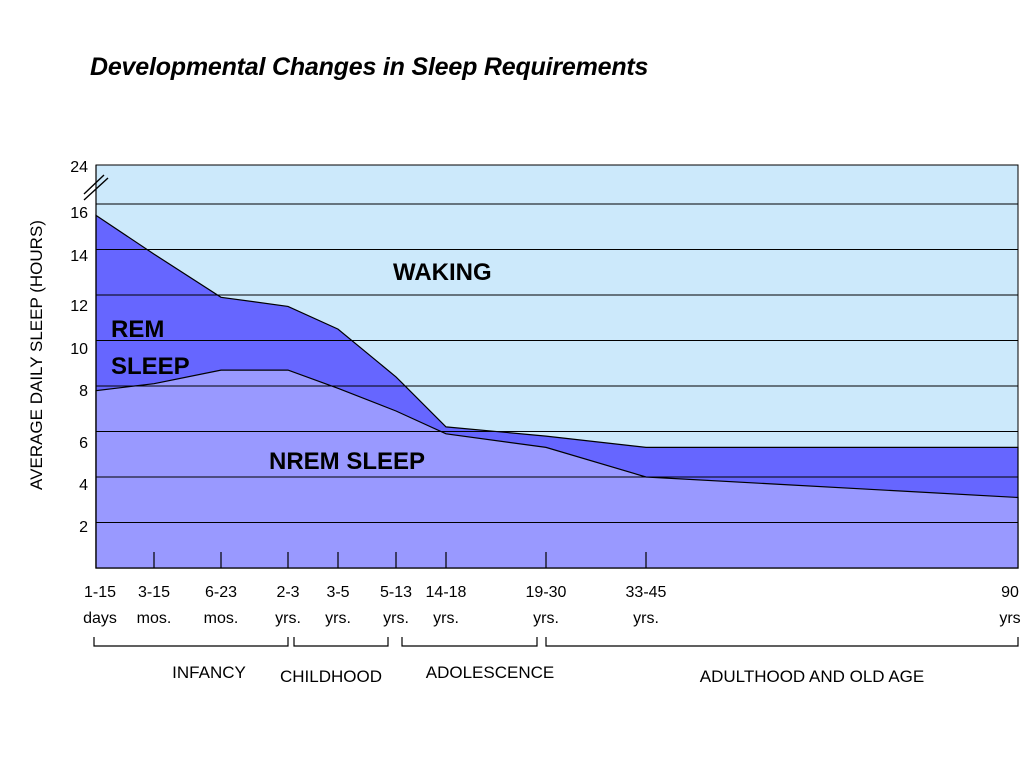  I want to click on x-tick-label: 19-30, so click(546, 592).